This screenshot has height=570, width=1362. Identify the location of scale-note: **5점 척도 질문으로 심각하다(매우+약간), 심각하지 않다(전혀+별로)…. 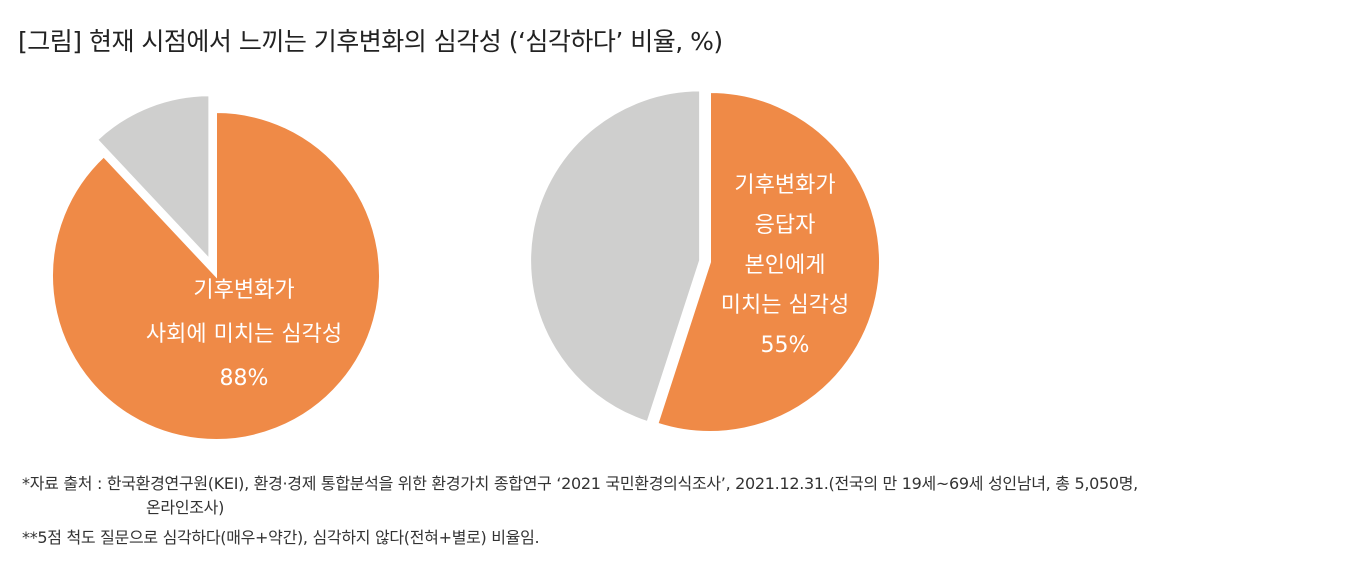
(281, 537).